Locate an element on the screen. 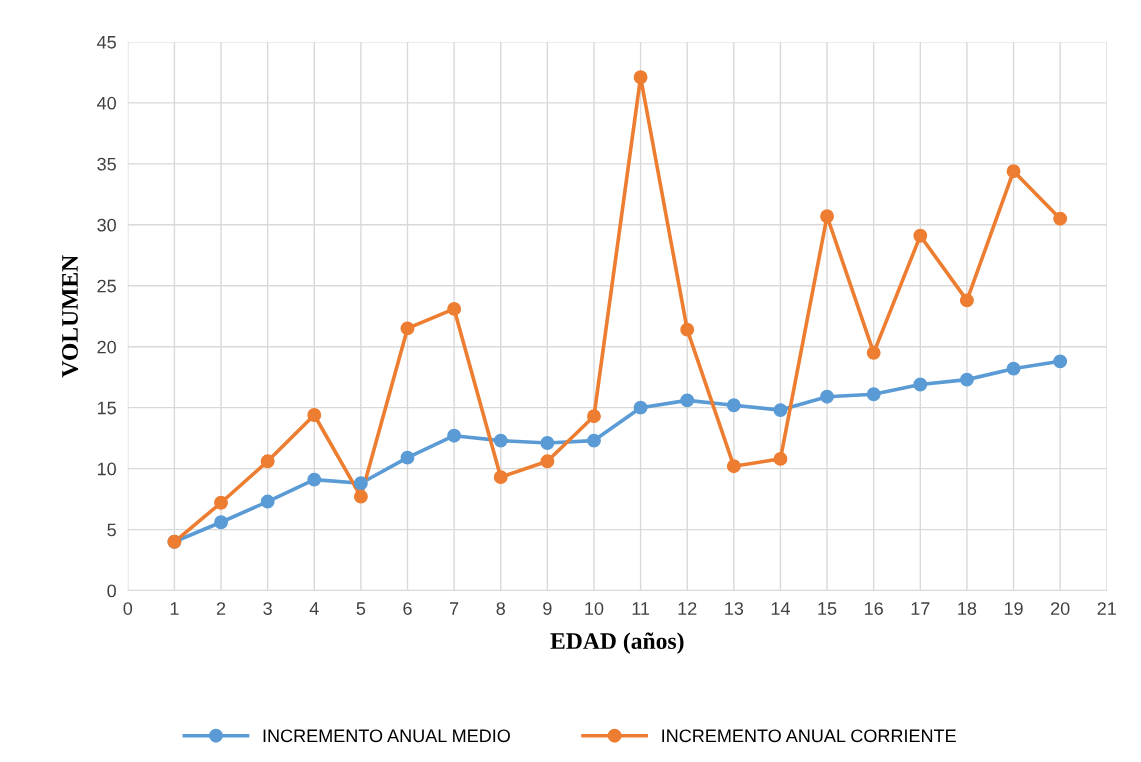 The height and width of the screenshot is (762, 1141). x-tick-label: 11 is located at coordinates (641, 608).